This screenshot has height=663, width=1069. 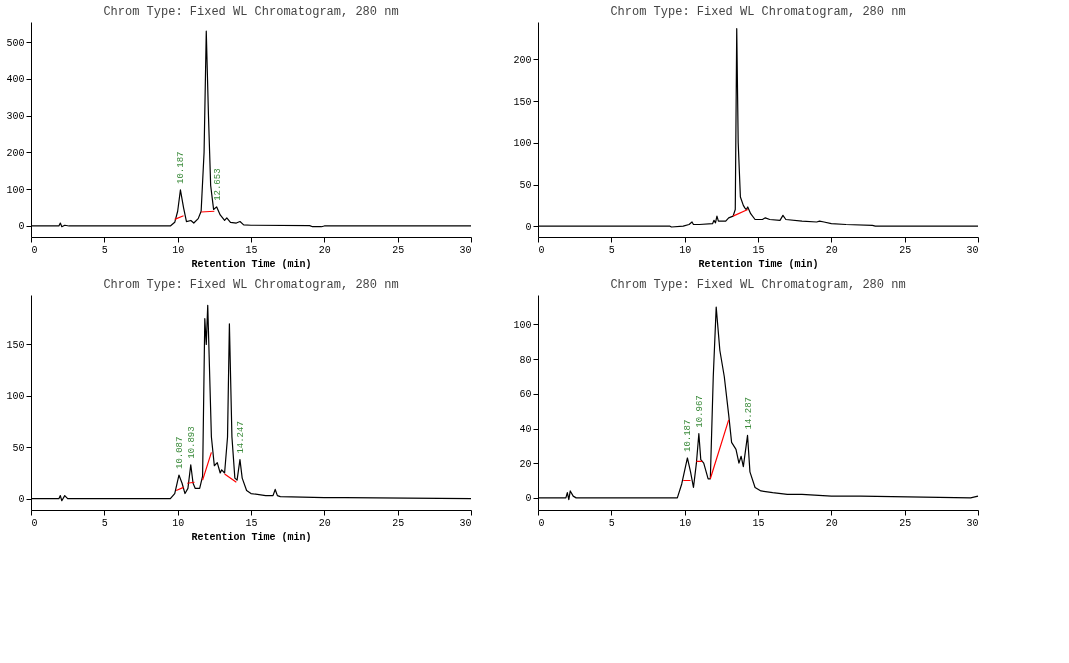 I want to click on y-tick-label: 20, so click(x=525, y=464).